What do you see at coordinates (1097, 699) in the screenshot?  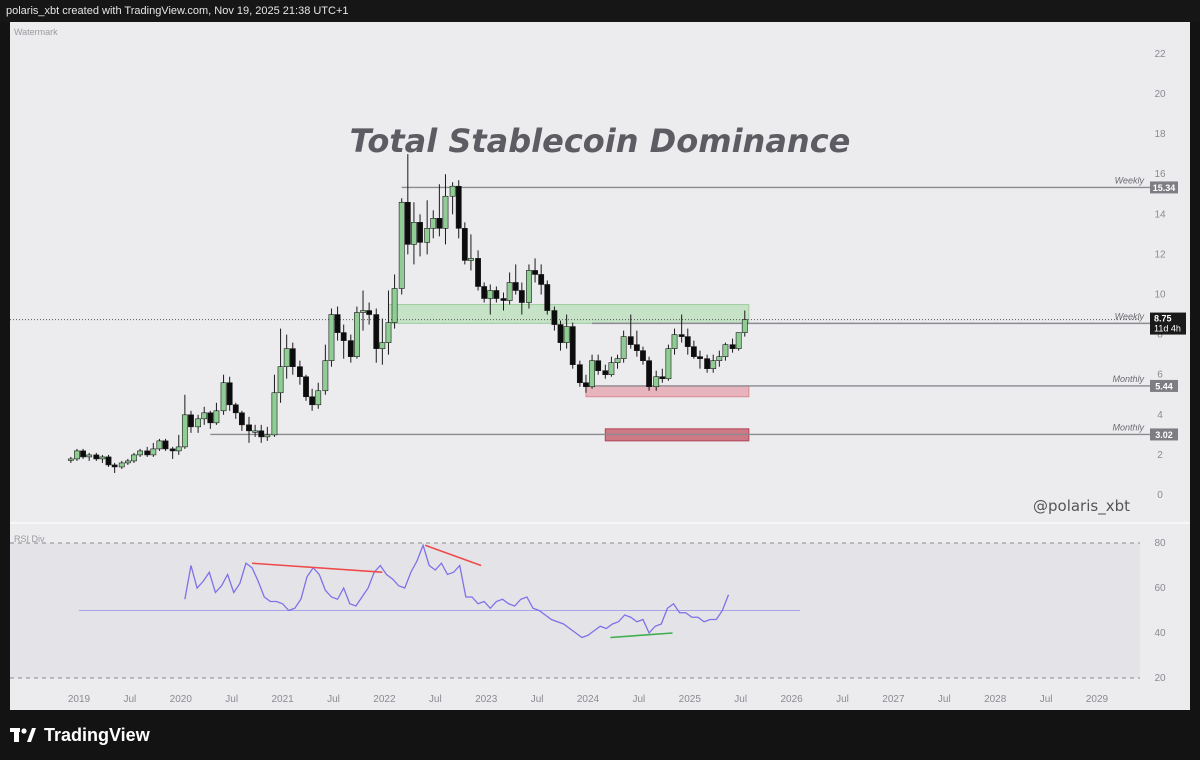 I see `time-tick-label: 2029` at bounding box center [1097, 699].